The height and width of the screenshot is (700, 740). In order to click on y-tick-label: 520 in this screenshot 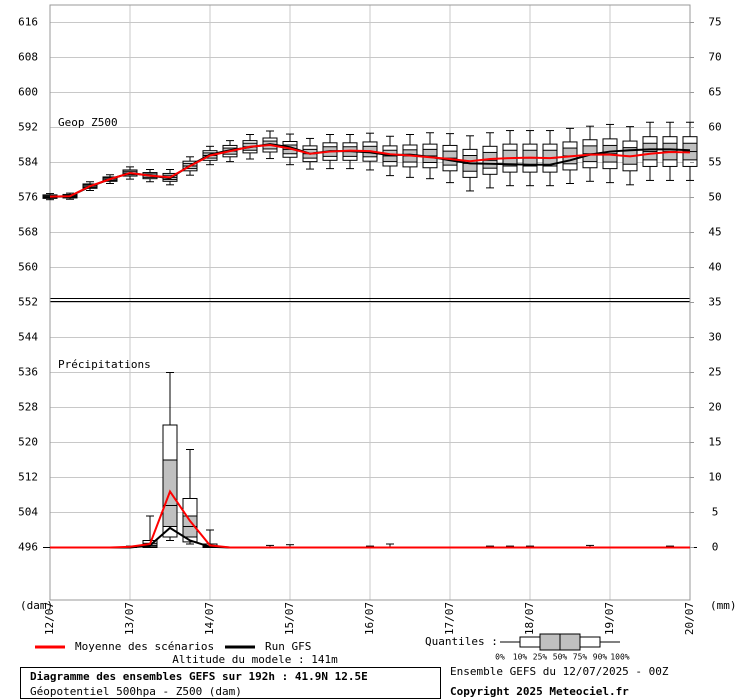, I will do `click(28, 442)`.